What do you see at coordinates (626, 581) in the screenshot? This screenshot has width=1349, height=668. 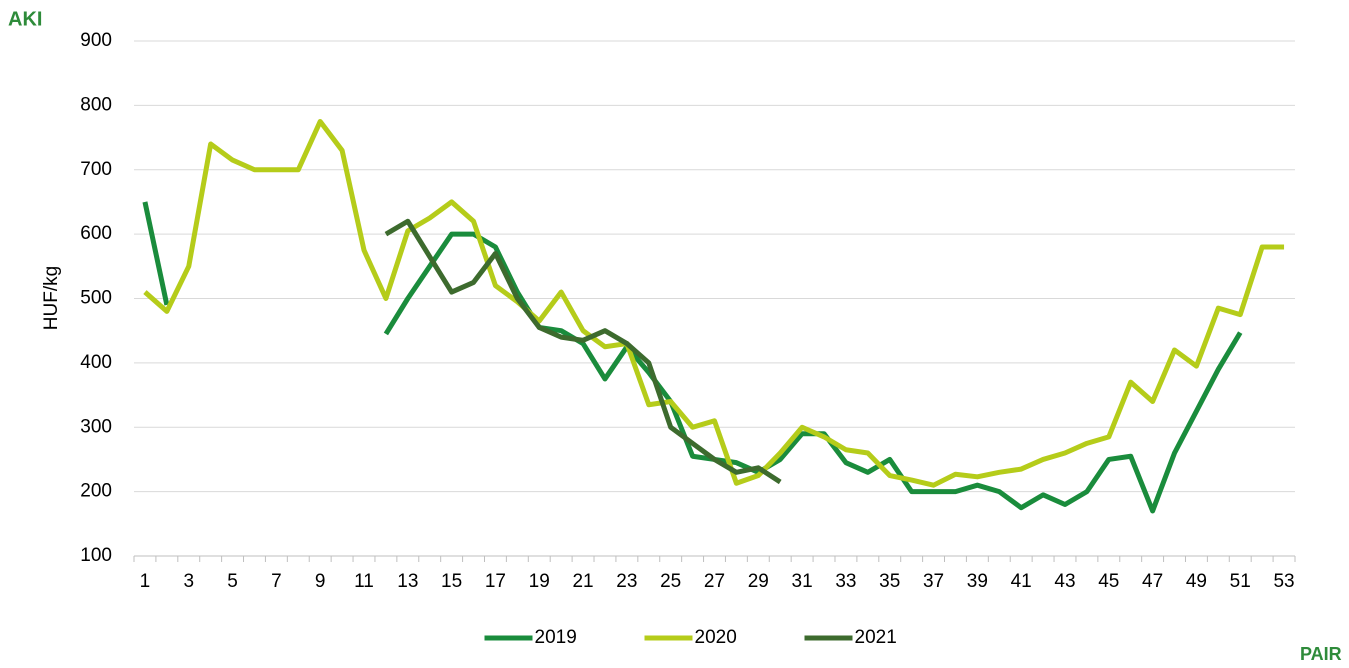 I see `x-tick-label: 23` at bounding box center [626, 581].